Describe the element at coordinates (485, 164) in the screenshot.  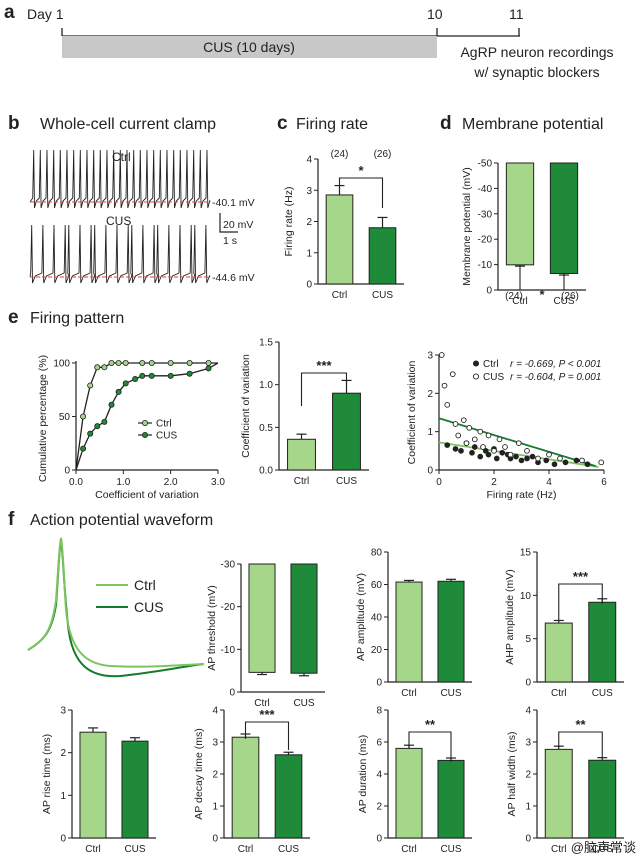
I see `membrane-potential-ytick-label: -50` at that location.